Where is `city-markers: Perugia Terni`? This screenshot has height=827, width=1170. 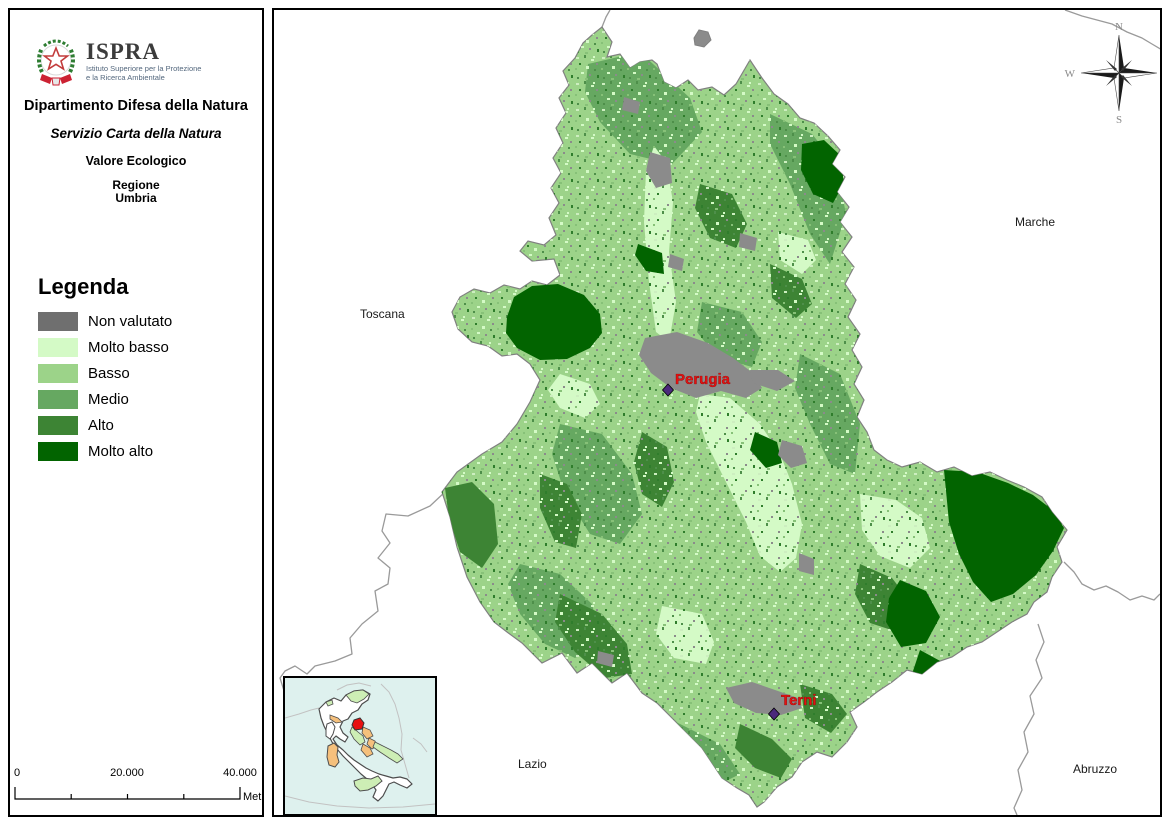
city-markers: Perugia Terni is located at coordinates (739, 546).